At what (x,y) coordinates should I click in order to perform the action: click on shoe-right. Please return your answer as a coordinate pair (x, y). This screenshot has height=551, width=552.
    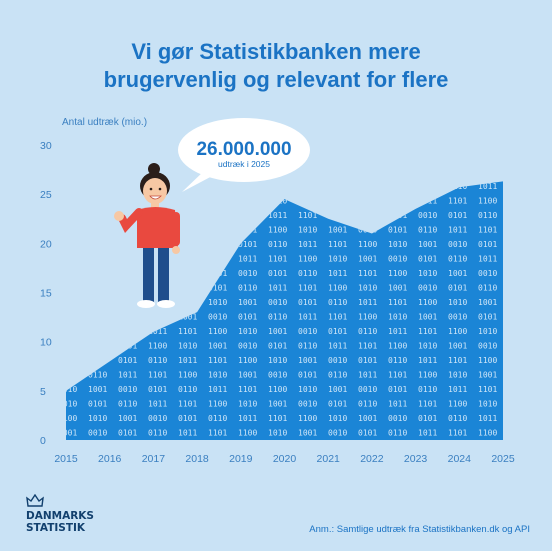
    Looking at the image, I should click on (166, 304).